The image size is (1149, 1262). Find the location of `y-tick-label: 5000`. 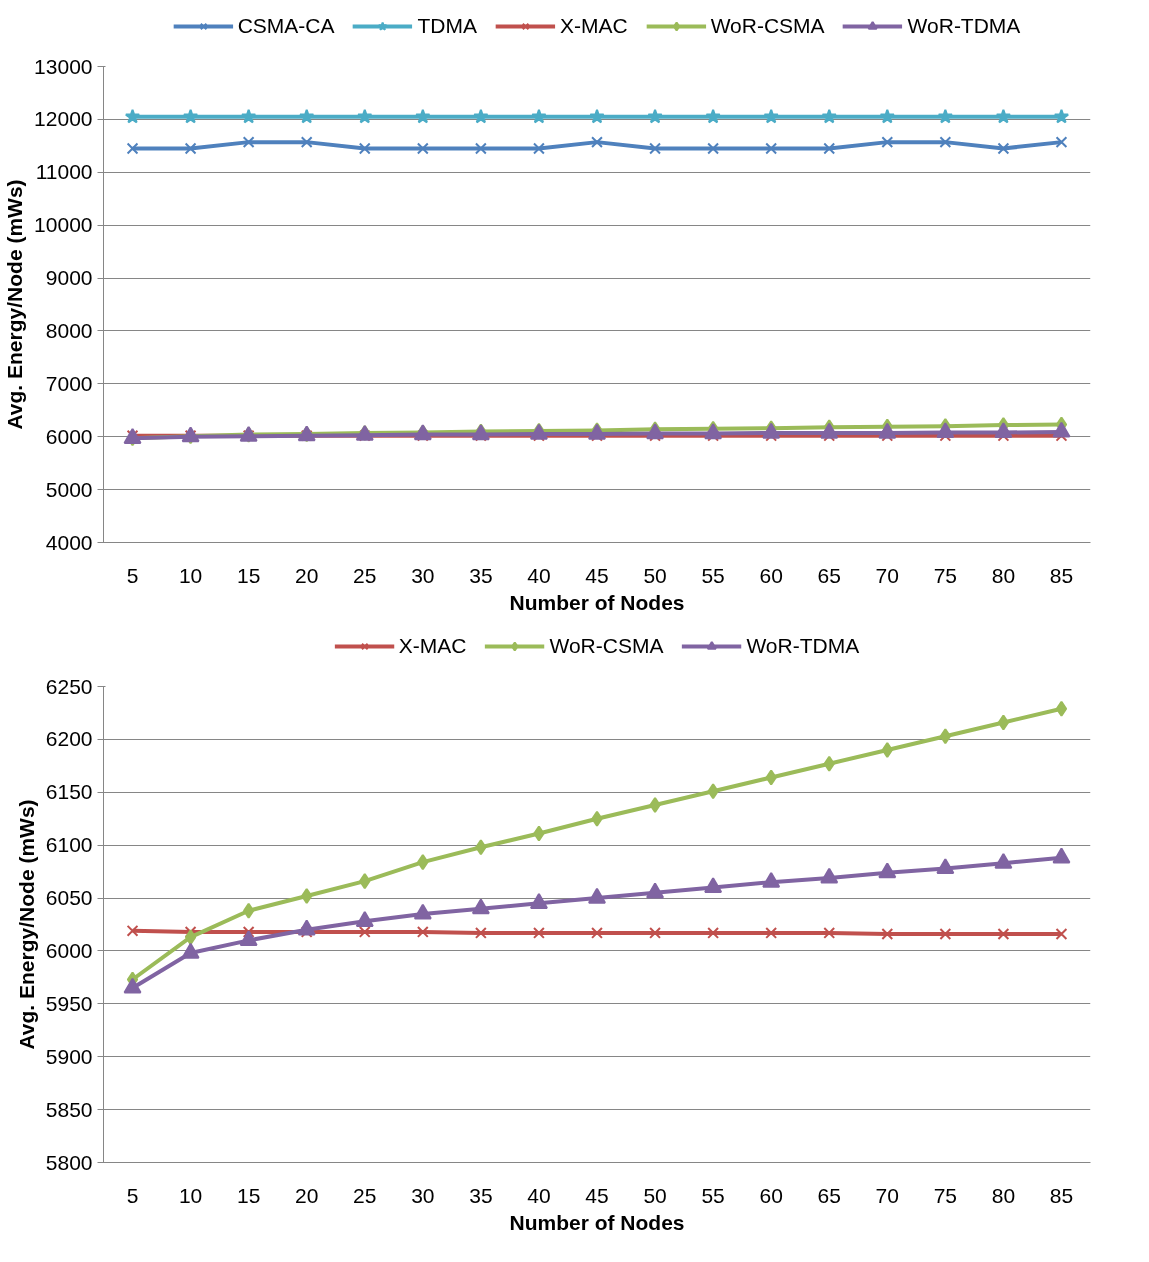

y-tick-label: 5000 is located at coordinates (69, 489).